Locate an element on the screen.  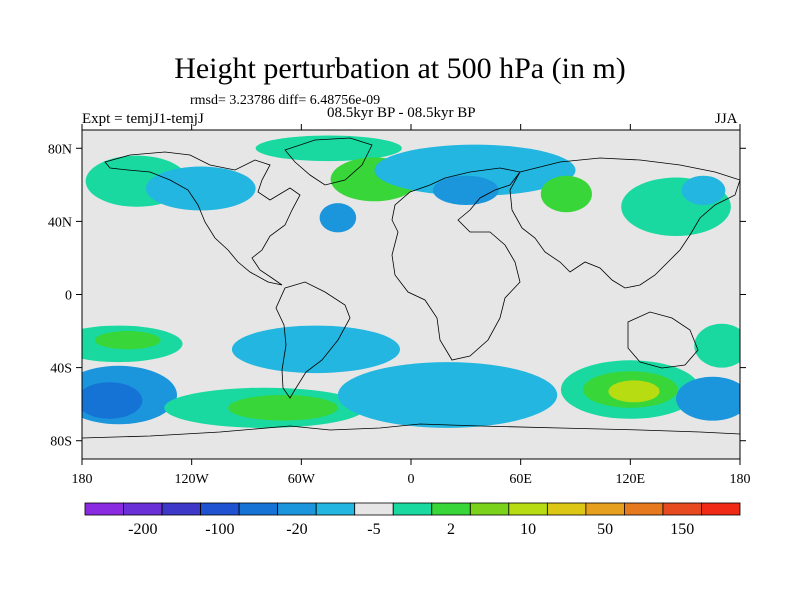
longitude-labels: 180 120W 60W 0 60E 120E 180 is located at coordinates (411, 479).